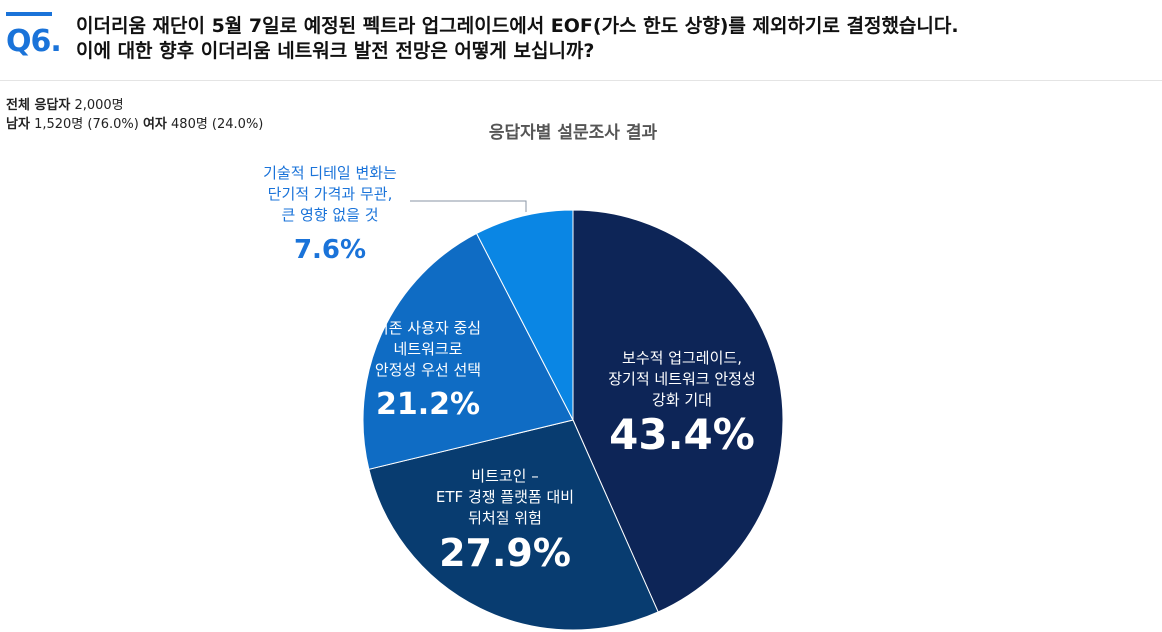 This screenshot has height=632, width=1162. I want to click on respondent-male-label: 남자, so click(18, 124).